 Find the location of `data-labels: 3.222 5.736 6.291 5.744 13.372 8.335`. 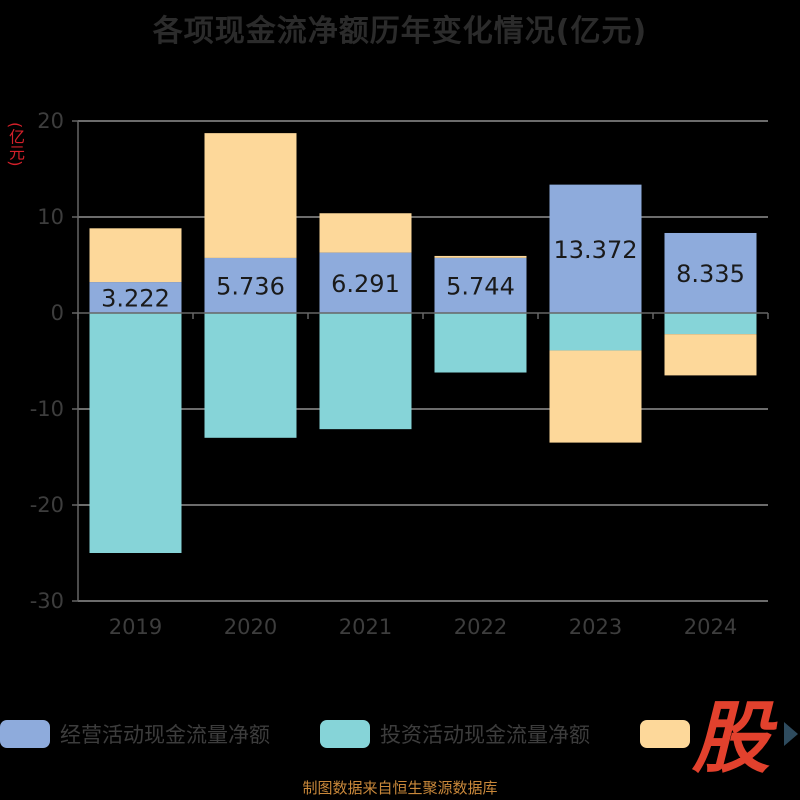

data-labels: 3.222 5.736 6.291 5.744 13.372 8.335 is located at coordinates (423, 274).